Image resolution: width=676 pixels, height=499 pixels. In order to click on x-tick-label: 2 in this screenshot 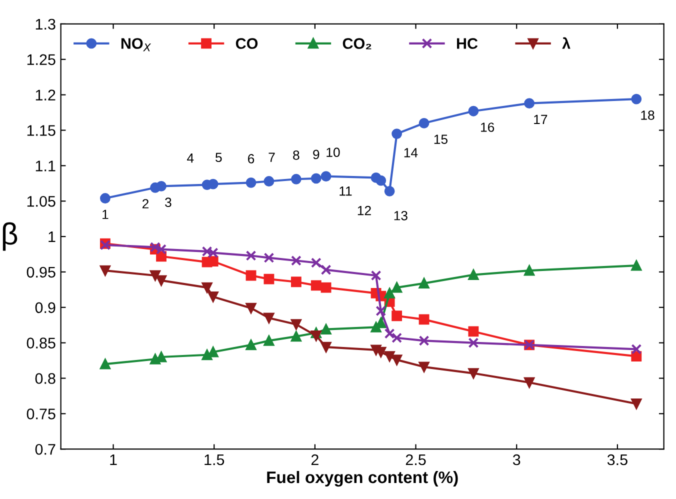, I will do `click(314, 460)`.